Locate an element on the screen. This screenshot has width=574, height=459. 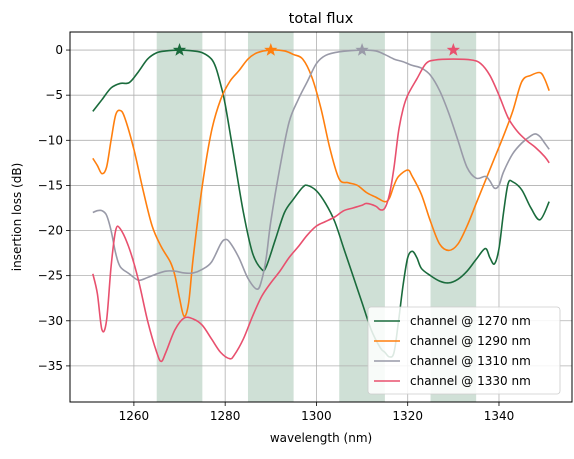
x-axis-ticks: 1260 1280 1300 1320 1340 is located at coordinates (317, 412).